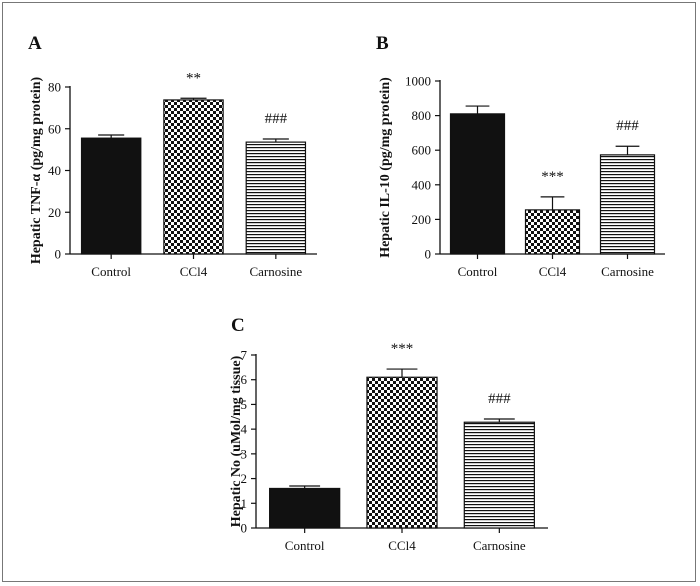  I want to click on y-tick-label: 4, so click(244, 429).